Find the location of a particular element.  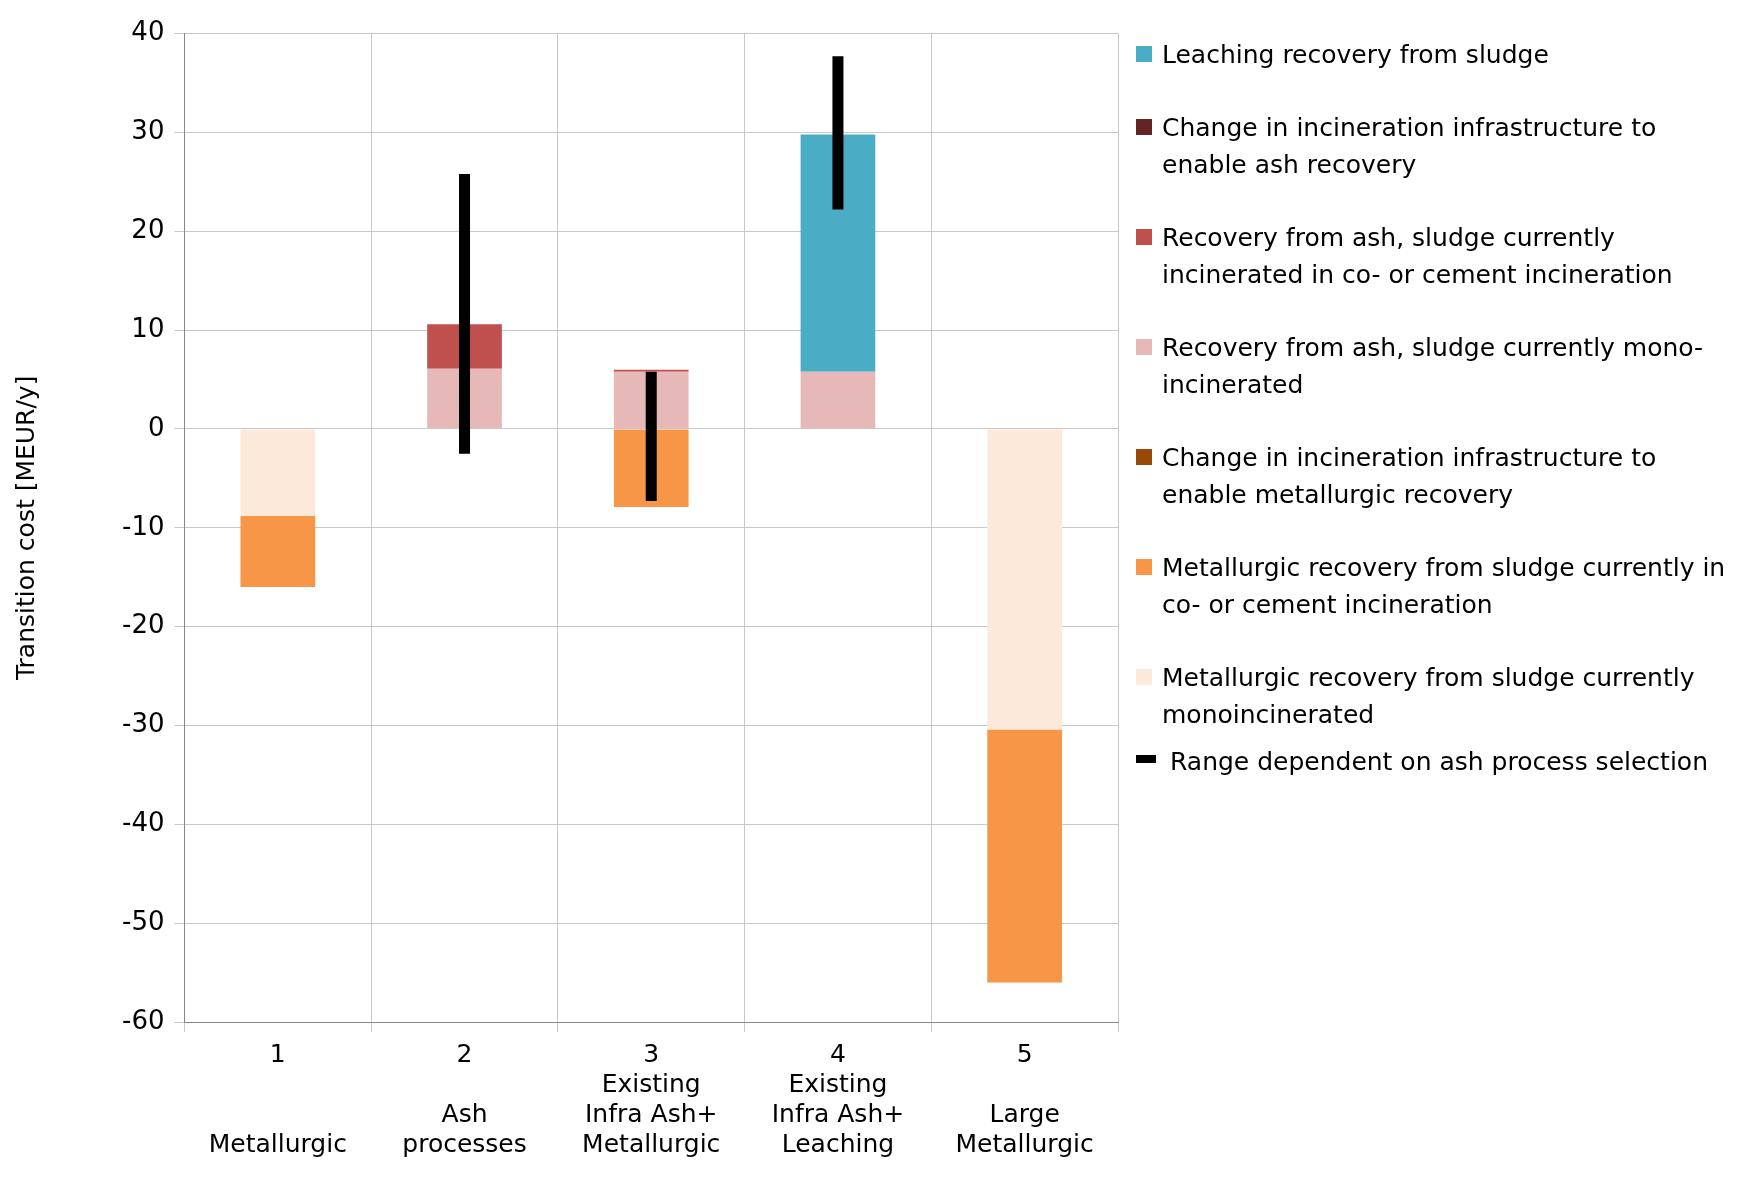

y-tick-label: 10 is located at coordinates (148, 327).